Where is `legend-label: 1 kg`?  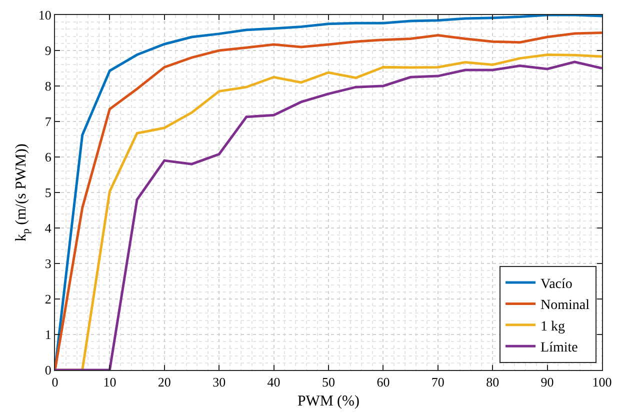 legend-label: 1 kg is located at coordinates (553, 326).